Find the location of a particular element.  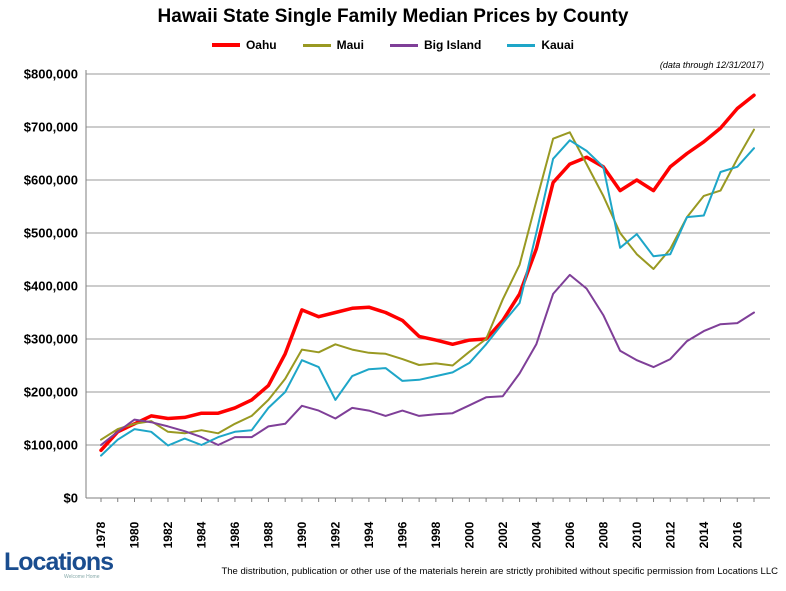

legend-item-big-island: Big Island is located at coordinates (435, 45).